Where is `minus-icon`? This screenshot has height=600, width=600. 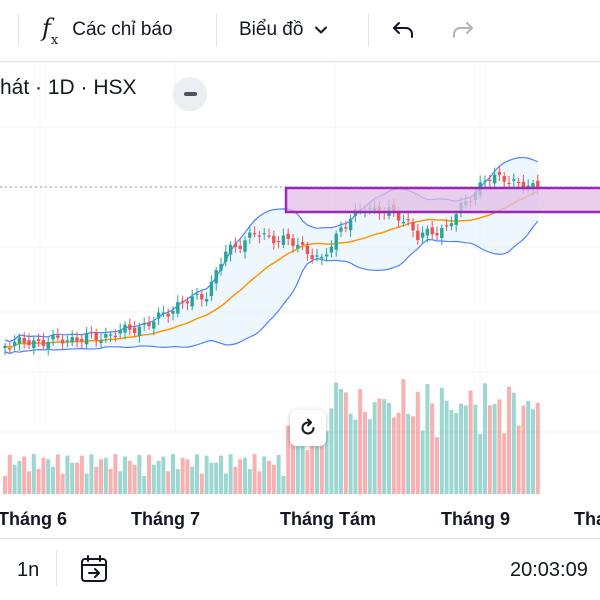
minus-icon is located at coordinates (190, 94).